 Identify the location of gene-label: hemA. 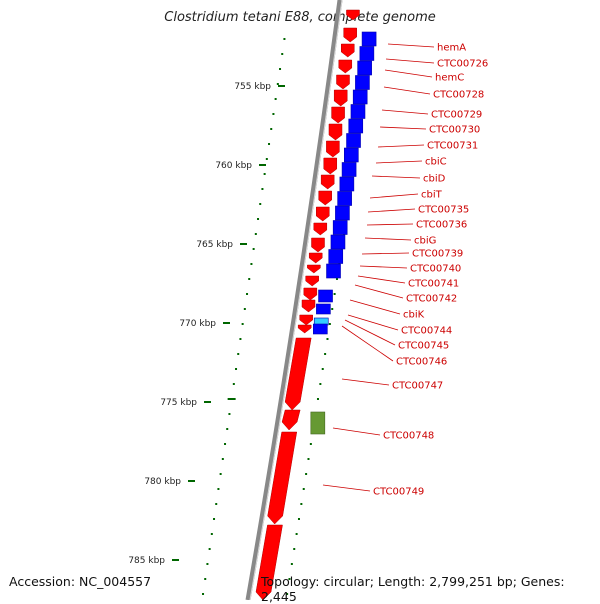
(451, 48).